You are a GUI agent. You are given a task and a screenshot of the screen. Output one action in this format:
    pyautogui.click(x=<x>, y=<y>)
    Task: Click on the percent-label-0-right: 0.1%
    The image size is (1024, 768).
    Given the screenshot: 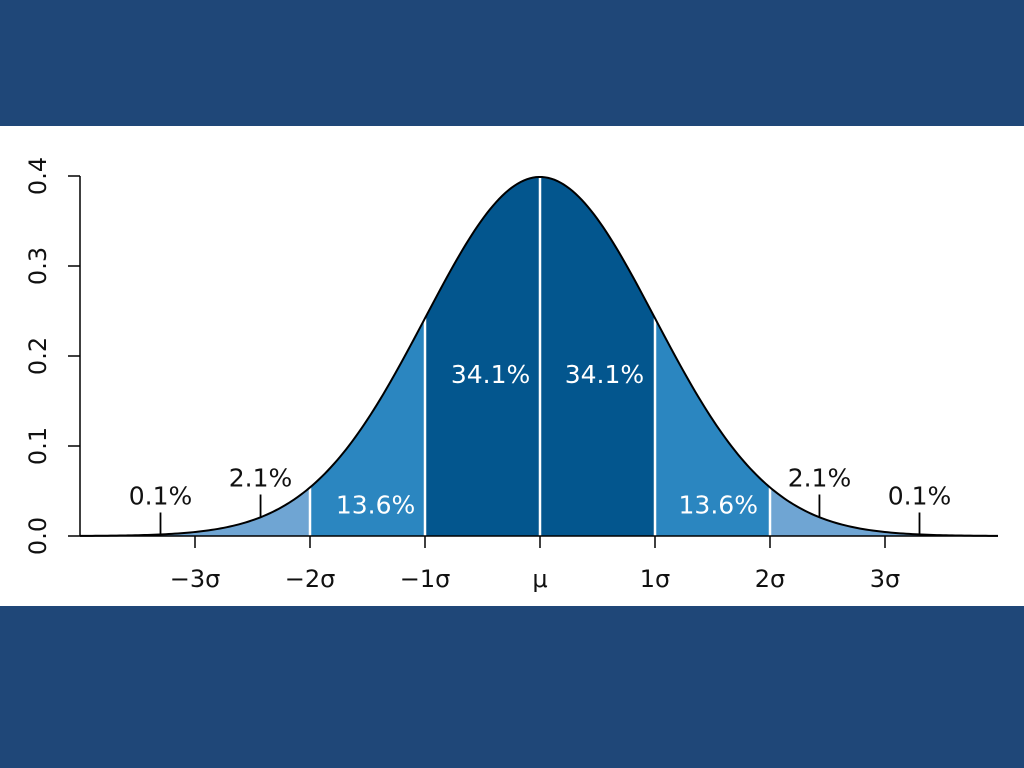 What is the action you would take?
    pyautogui.click(x=920, y=496)
    